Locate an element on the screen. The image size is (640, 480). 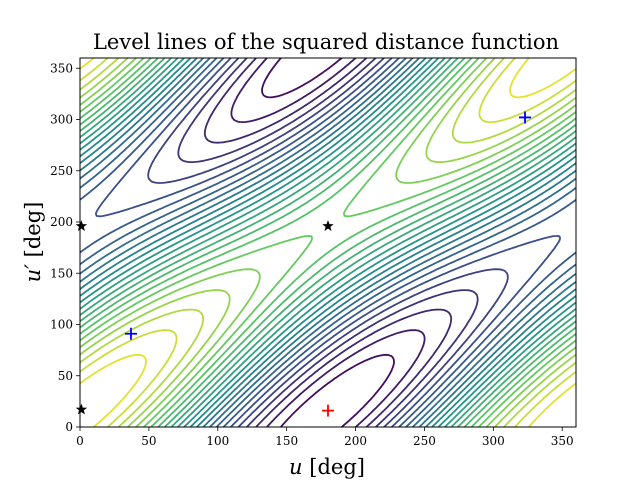
maximum-marker is located at coordinates (328, 410).